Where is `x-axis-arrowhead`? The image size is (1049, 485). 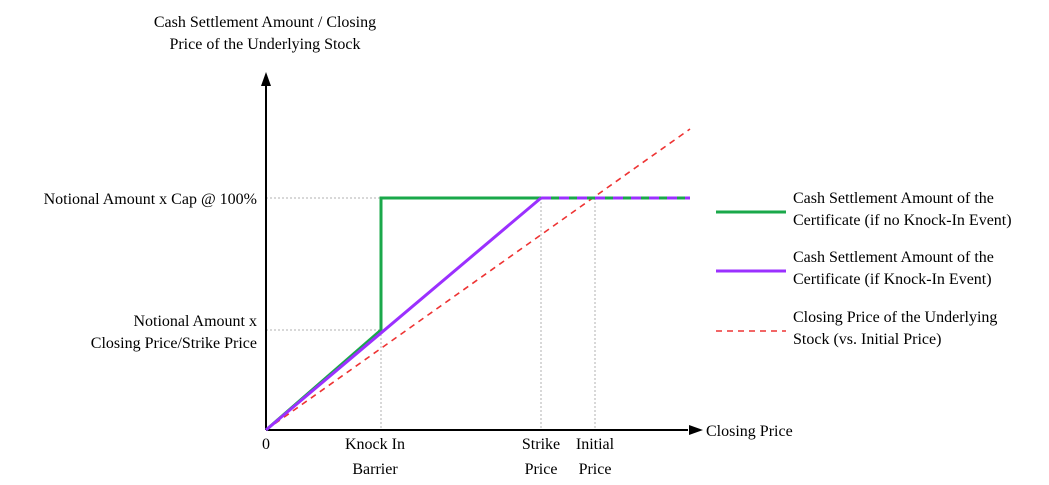
x-axis-arrowhead is located at coordinates (696, 430).